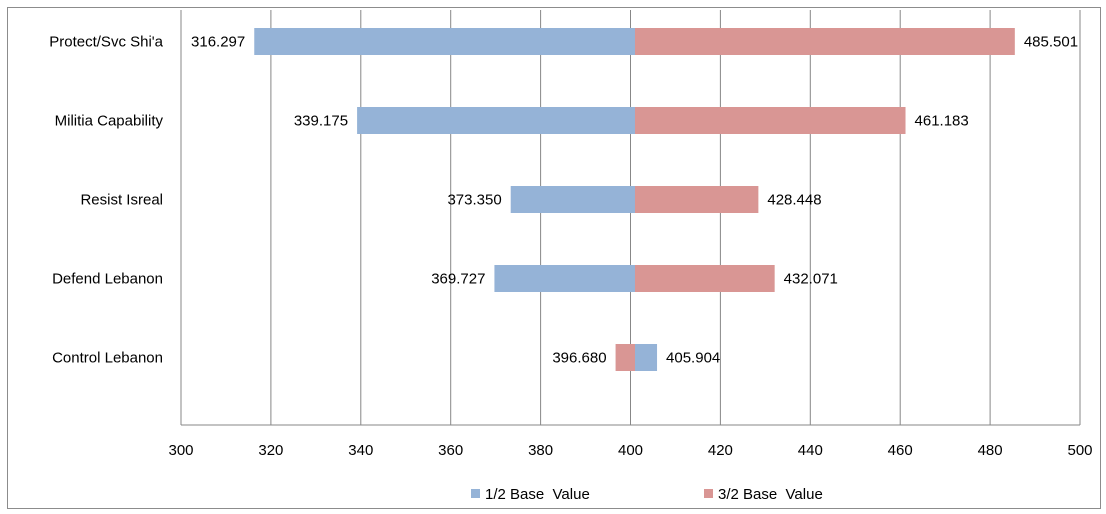 The width and height of the screenshot is (1106, 514). Describe the element at coordinates (450, 450) in the screenshot. I see `x-tick-label: 360` at that location.